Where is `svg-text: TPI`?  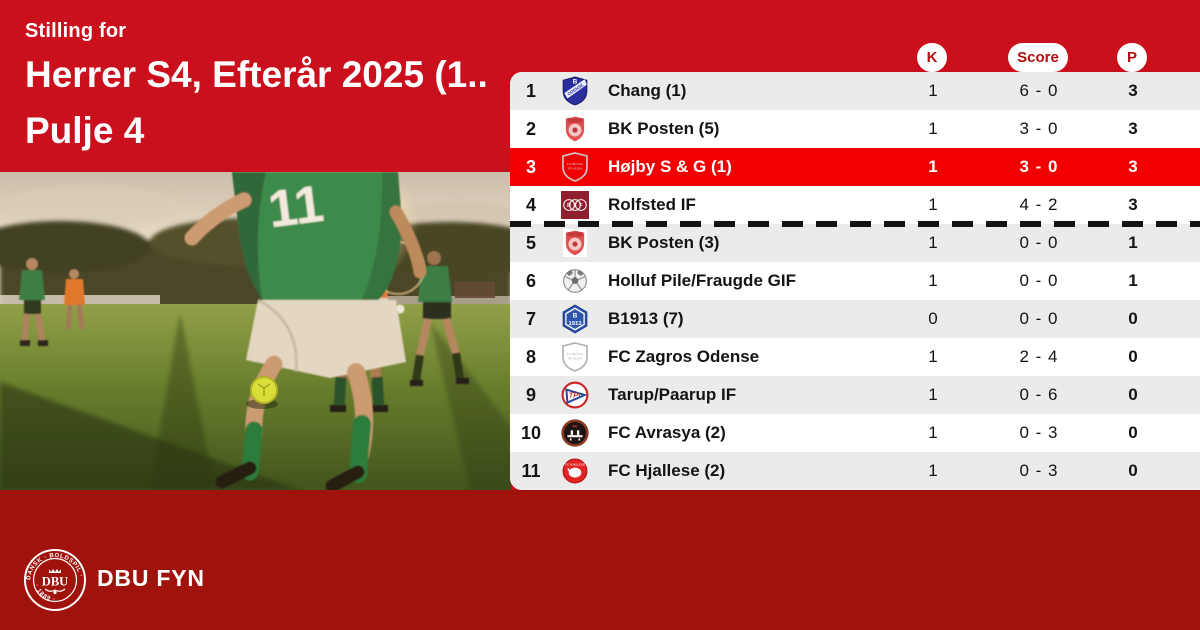 svg-text: TPI is located at coordinates (575, 395).